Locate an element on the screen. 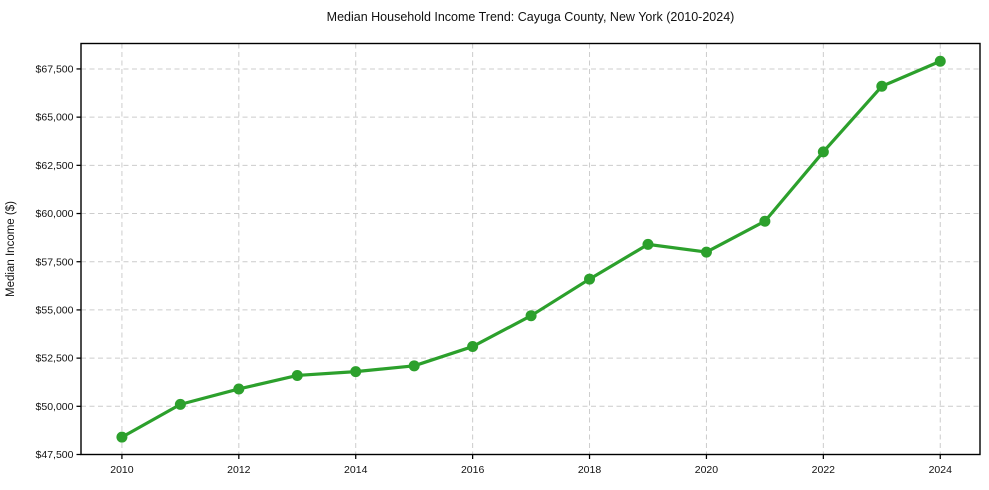 This screenshot has height=490, width=989. x-tick-label: 2012 is located at coordinates (239, 470).